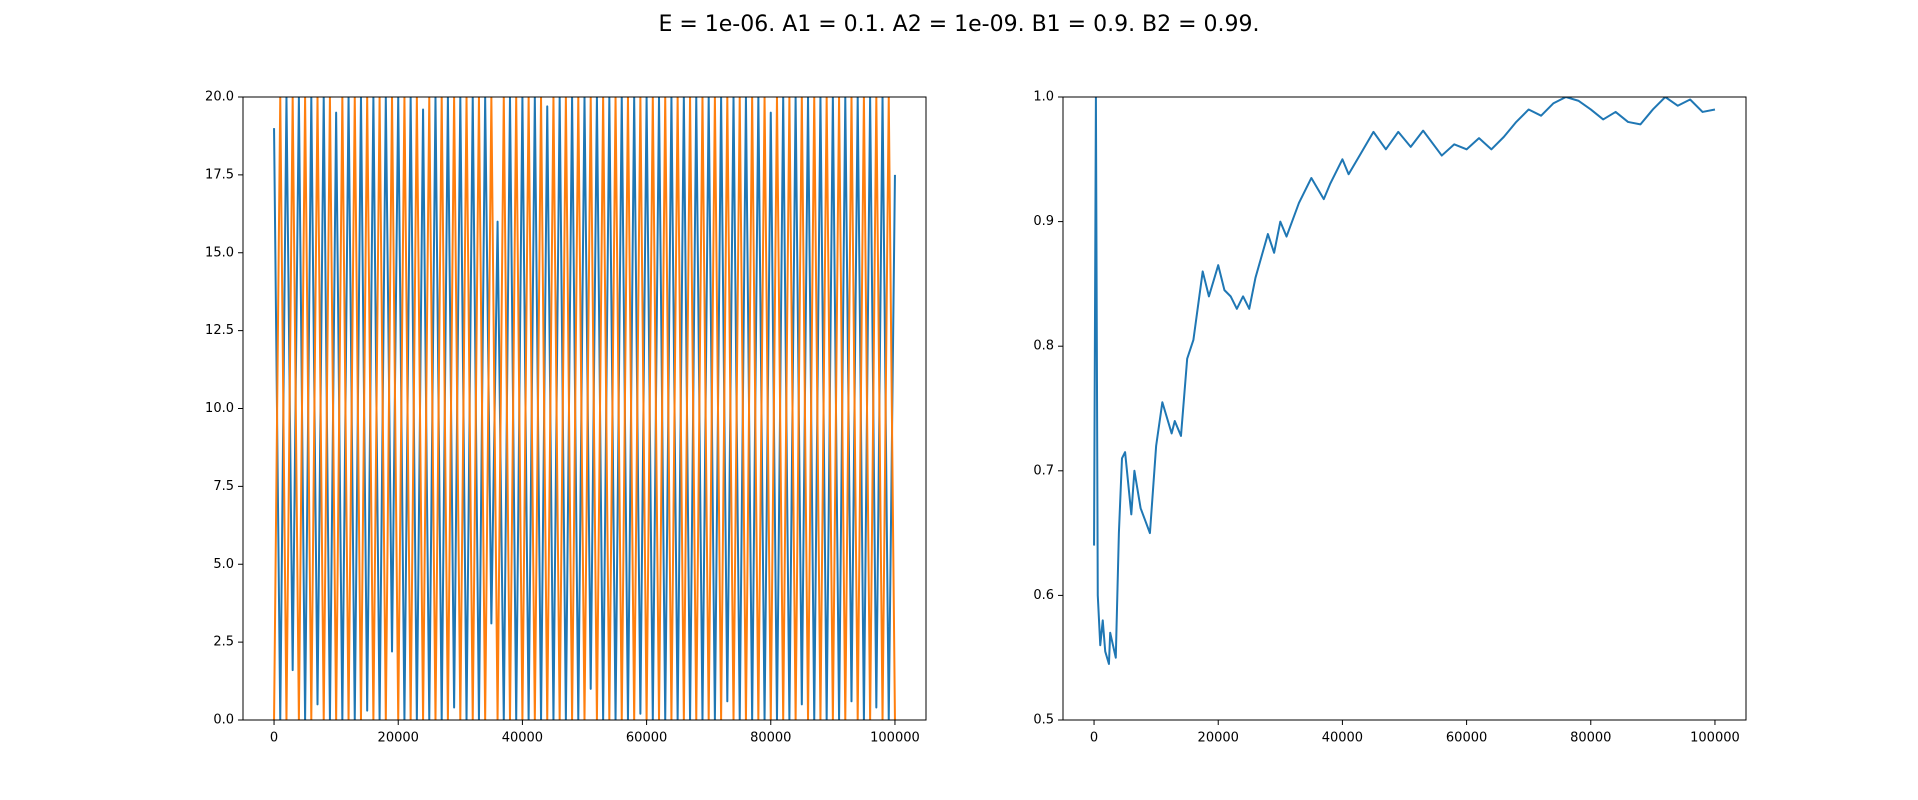 The width and height of the screenshot is (1918, 800). What do you see at coordinates (1043, 470) in the screenshot?
I see `y-tick-label: 0.7` at bounding box center [1043, 470].